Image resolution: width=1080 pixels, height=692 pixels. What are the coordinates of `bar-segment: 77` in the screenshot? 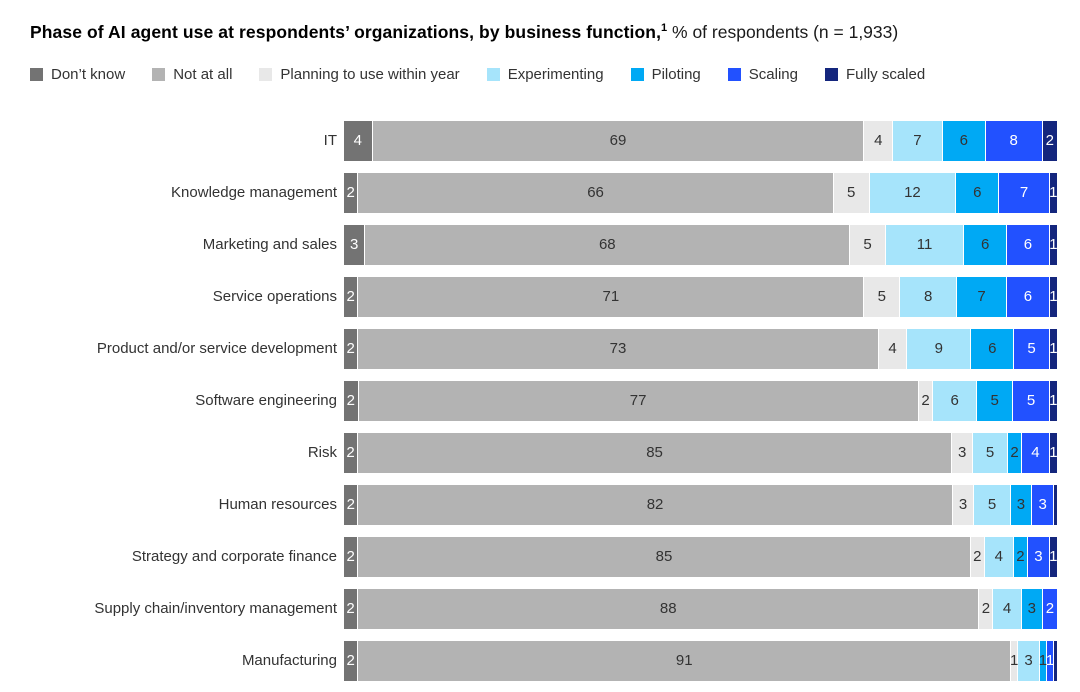 It's located at (638, 400).